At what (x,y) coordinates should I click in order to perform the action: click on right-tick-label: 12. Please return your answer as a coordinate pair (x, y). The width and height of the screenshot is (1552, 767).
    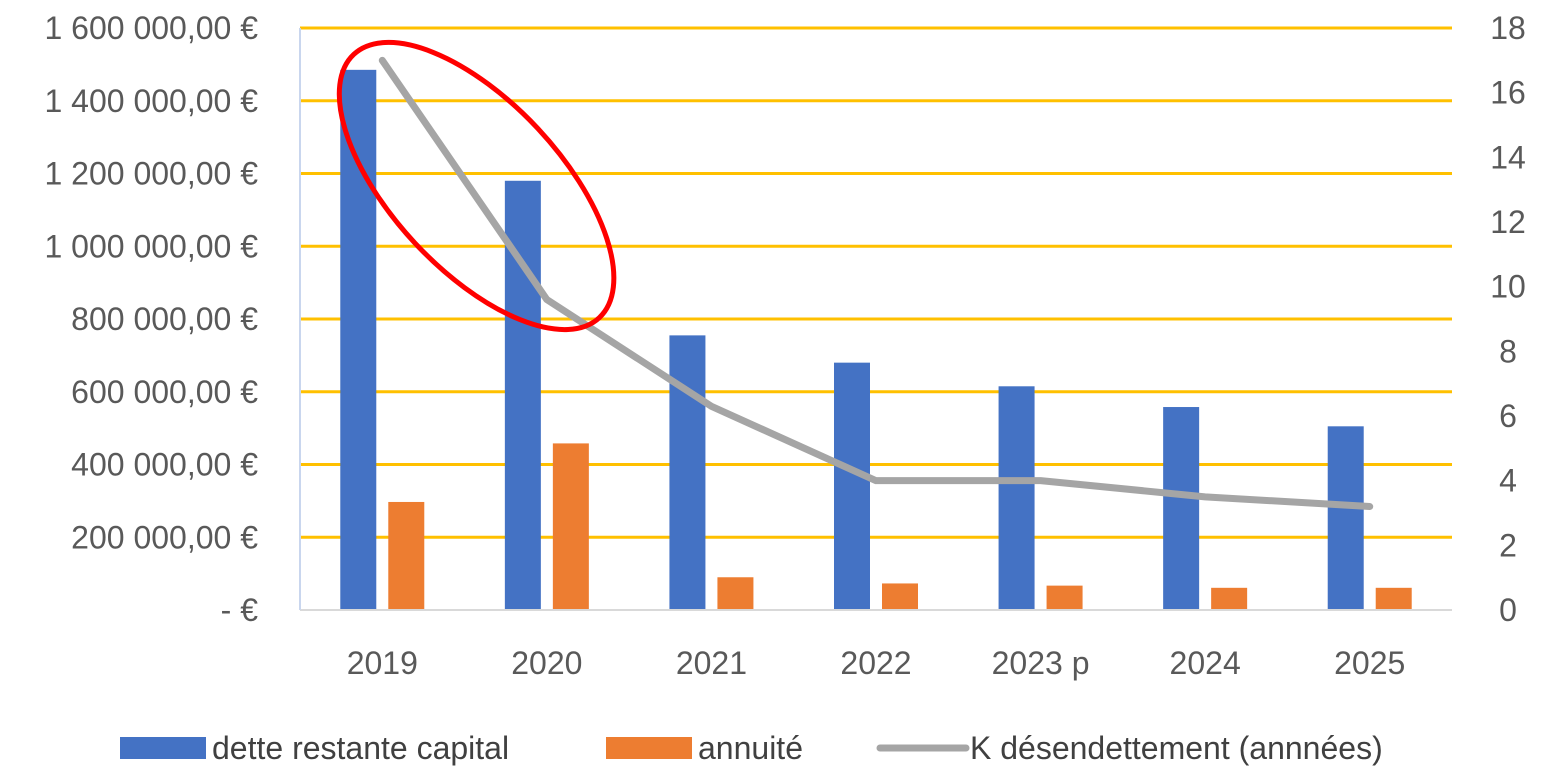
    Looking at the image, I should click on (1508, 222).